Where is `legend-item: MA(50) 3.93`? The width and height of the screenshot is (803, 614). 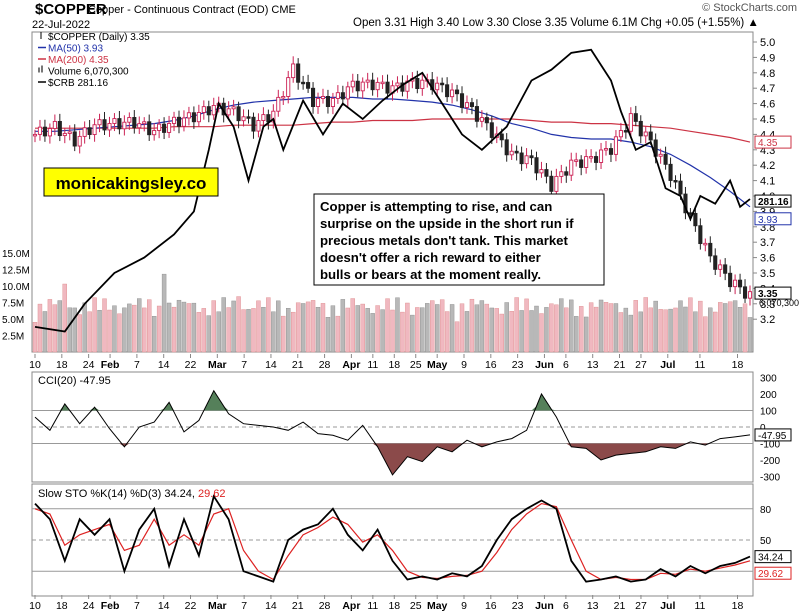 legend-item: MA(50) 3.93 is located at coordinates (75, 49).